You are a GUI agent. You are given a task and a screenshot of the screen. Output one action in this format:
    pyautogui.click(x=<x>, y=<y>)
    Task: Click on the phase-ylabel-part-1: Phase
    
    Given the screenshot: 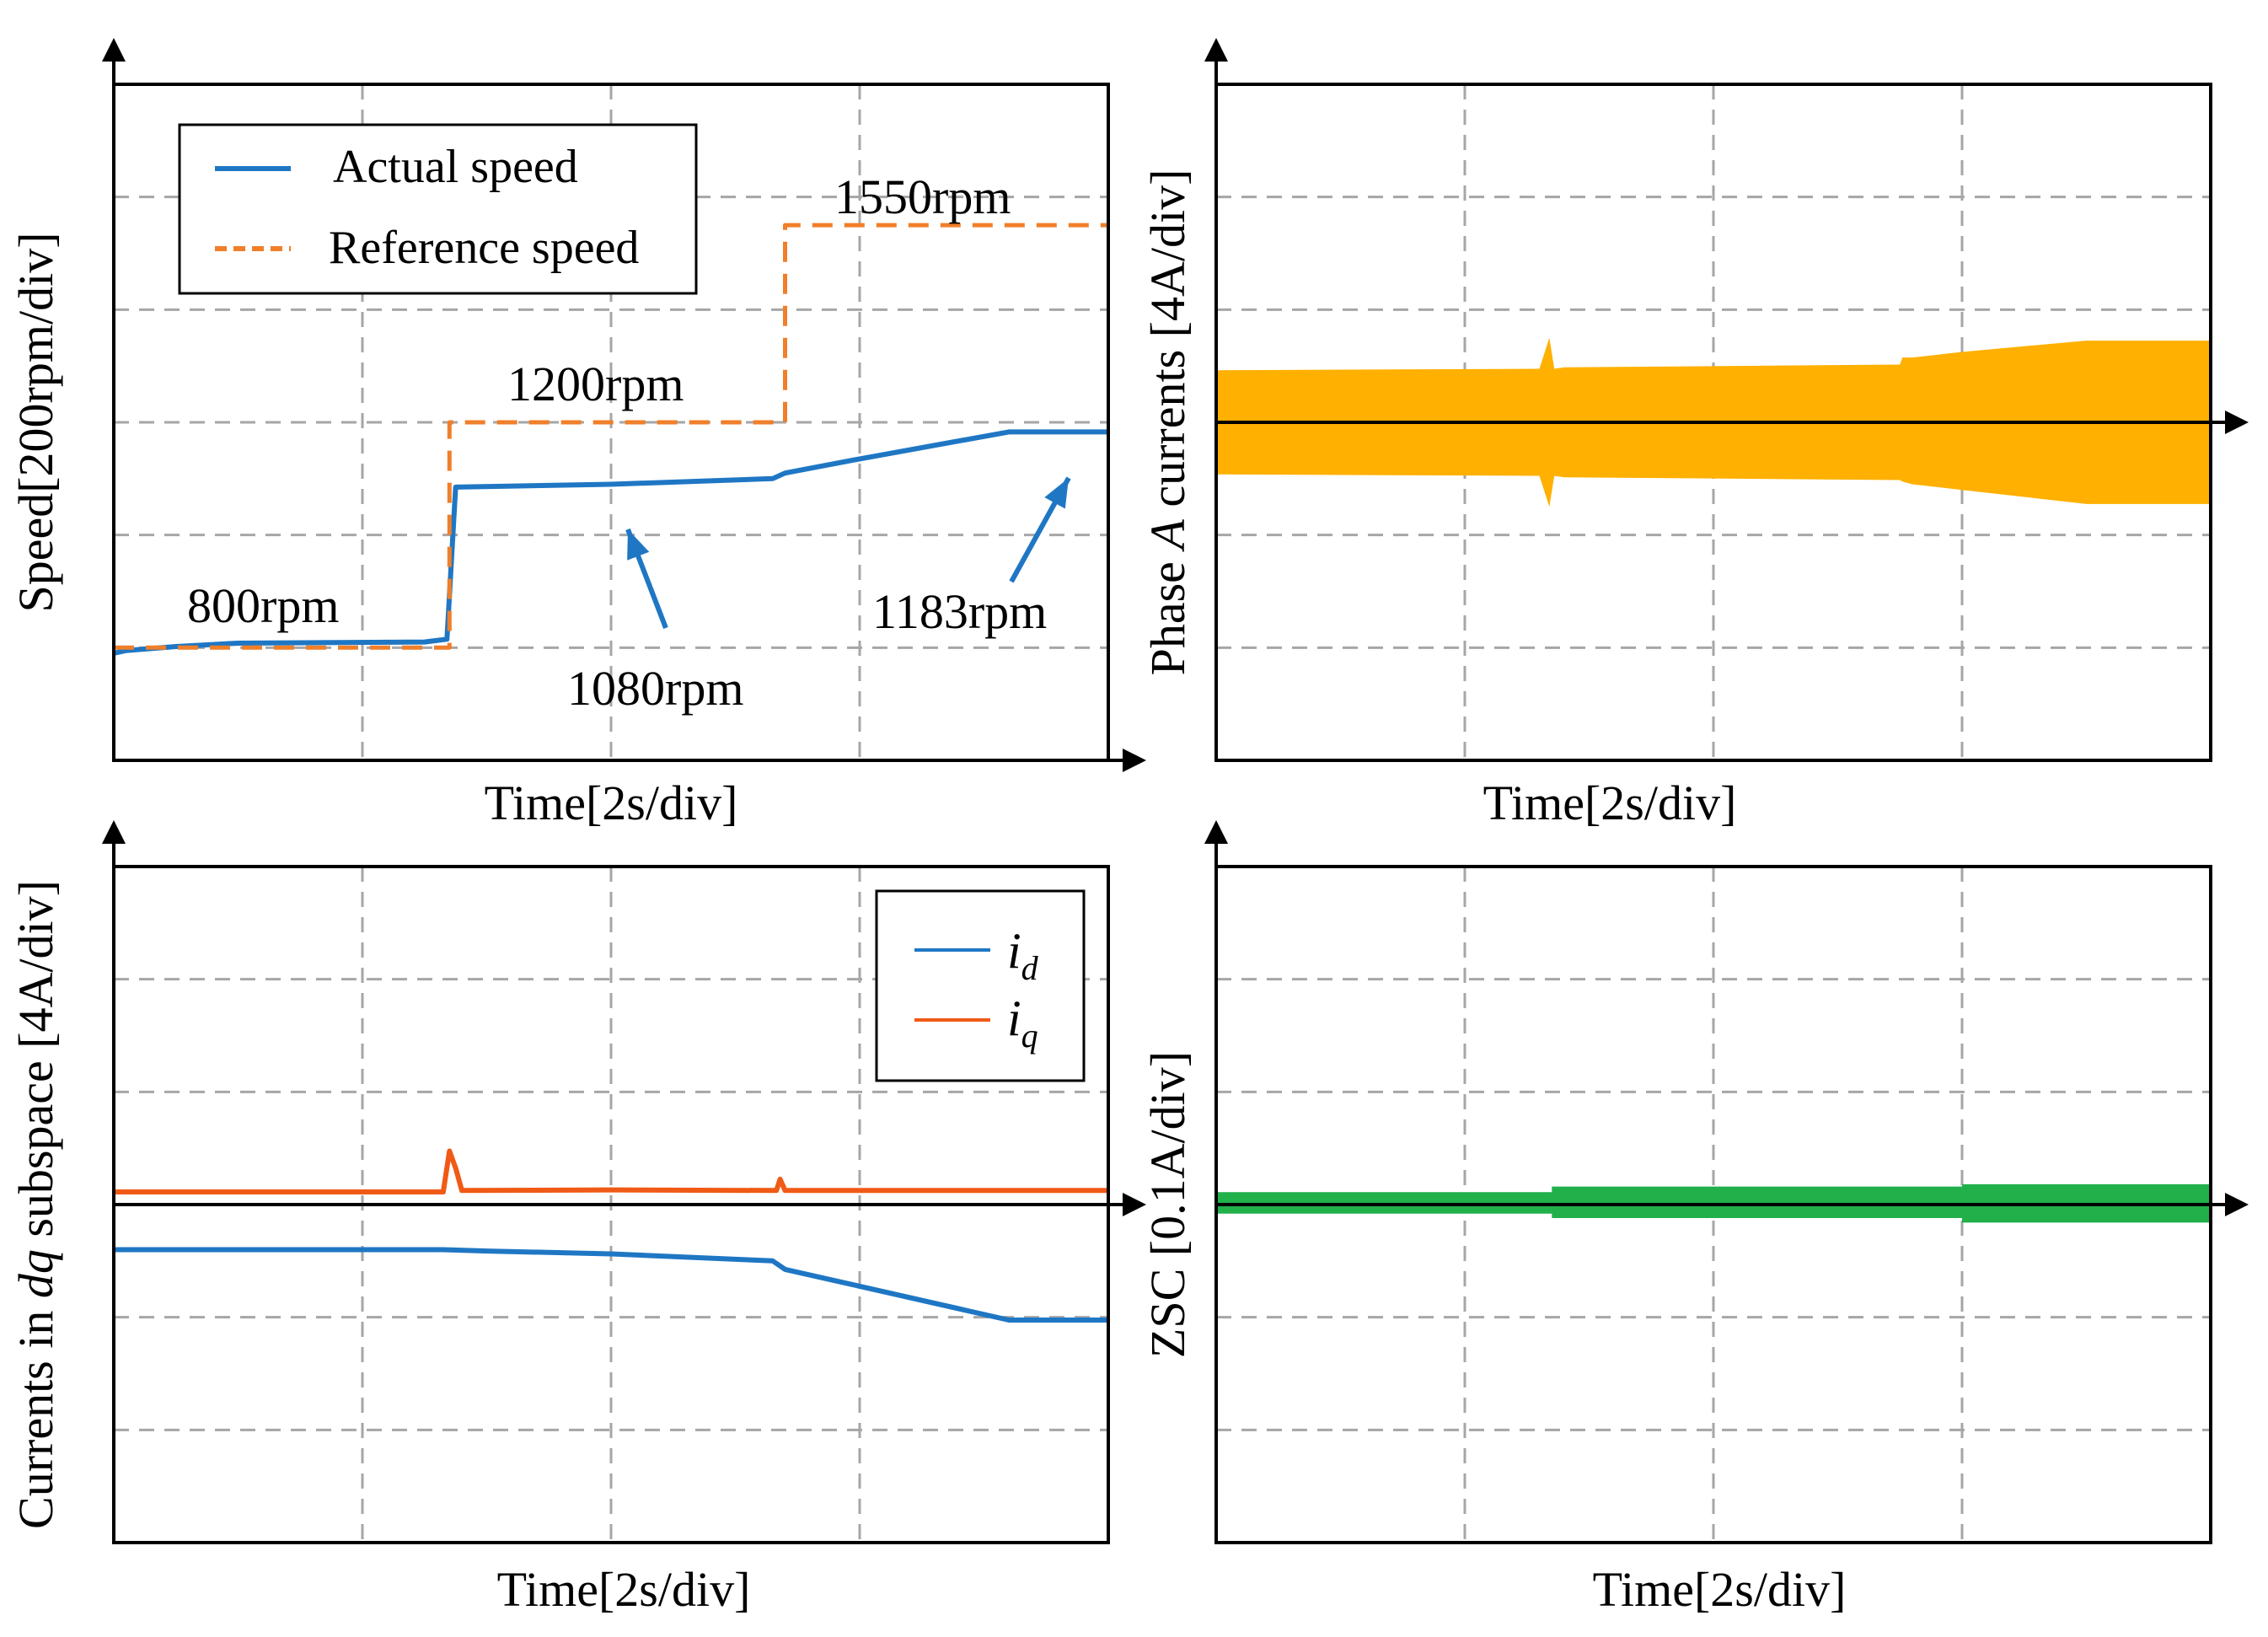 What is the action you would take?
    pyautogui.click(x=1167, y=613)
    